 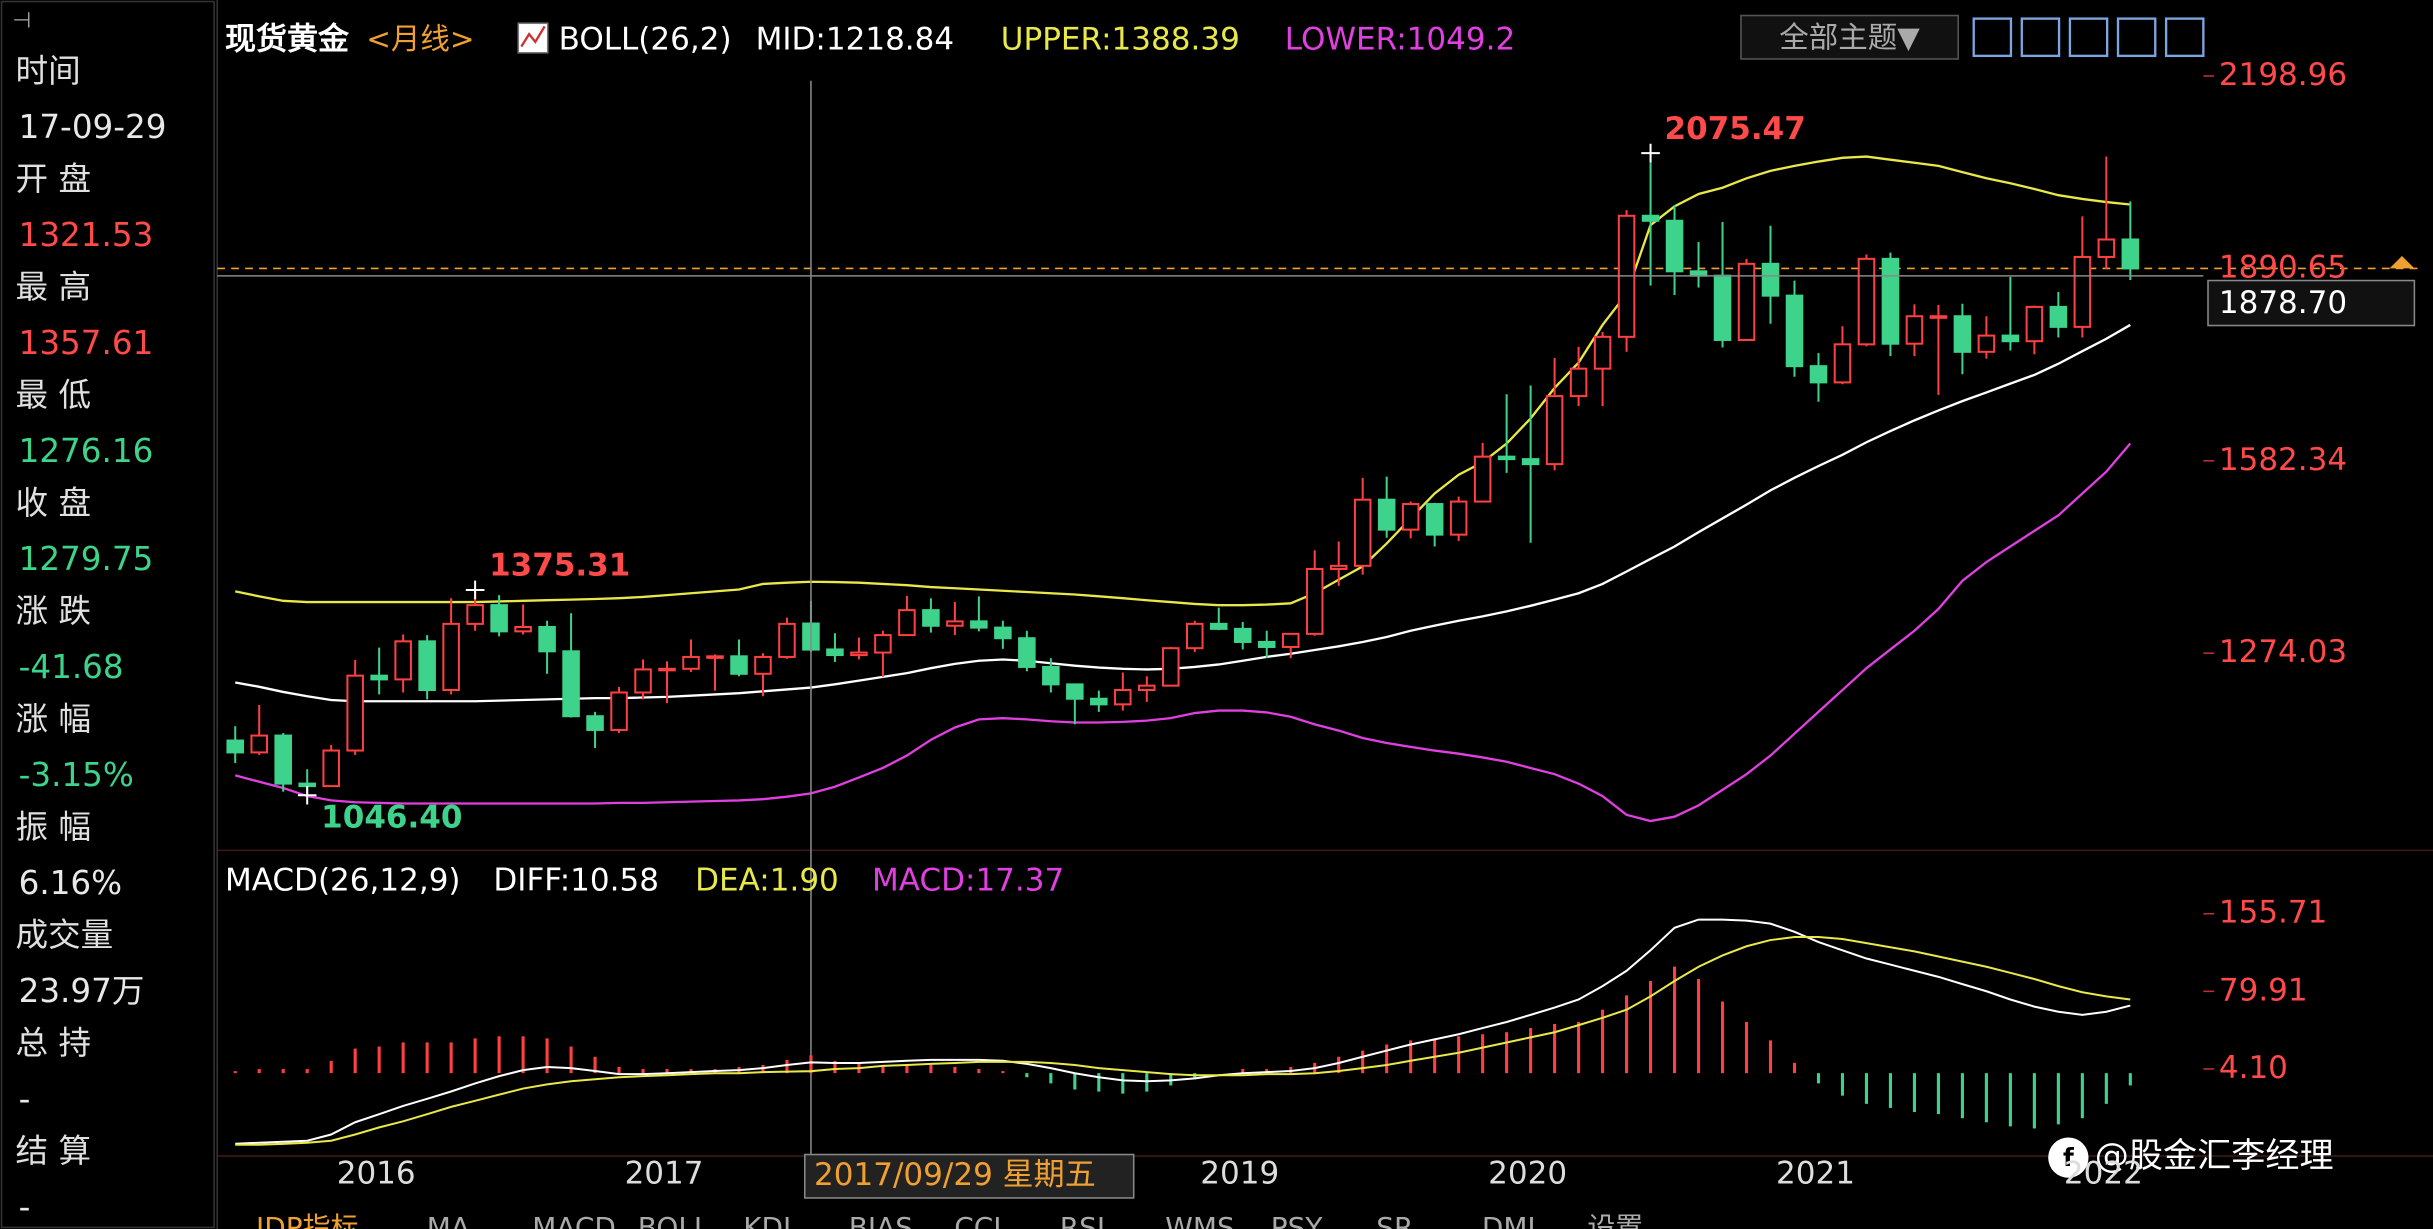 I want to click on legend-entry: MACD:17.37, so click(x=968, y=880).